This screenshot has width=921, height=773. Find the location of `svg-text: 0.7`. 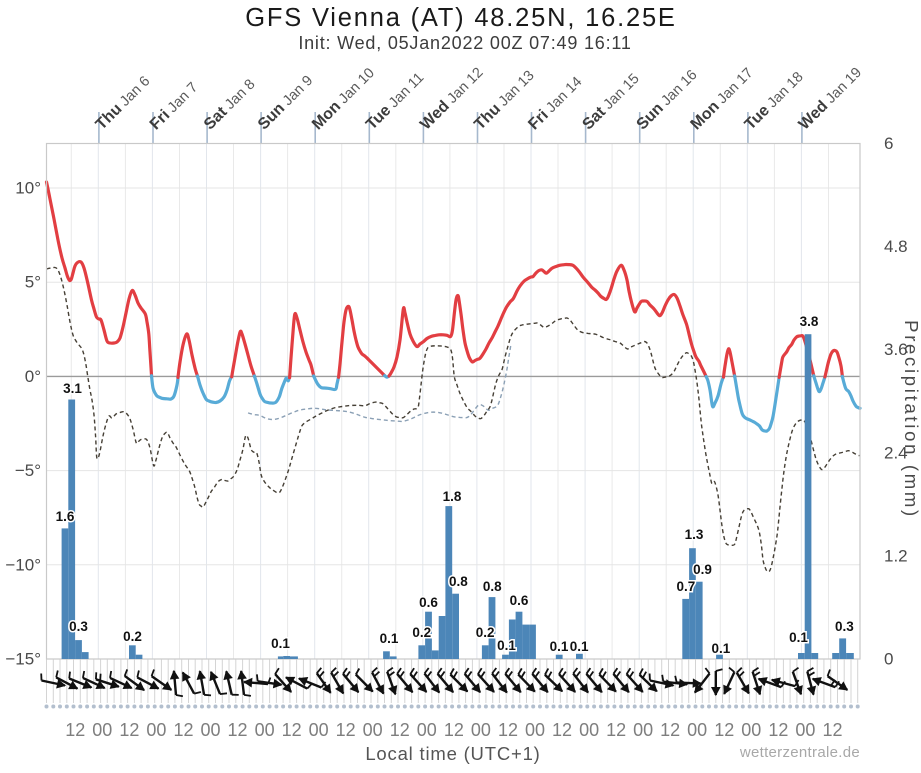

svg-text: 0.7 is located at coordinates (686, 586).